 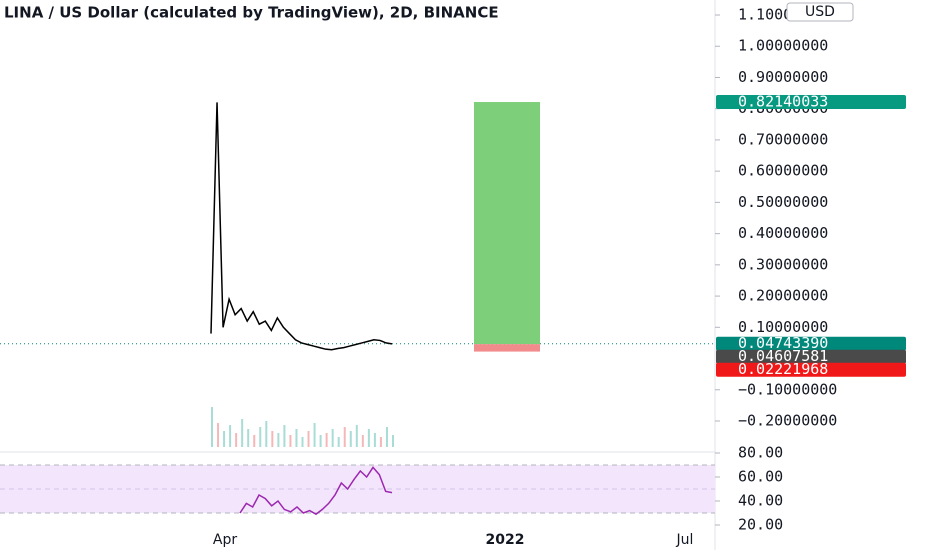 I want to click on price-tag-label: 0.82140033, so click(x=783, y=102).